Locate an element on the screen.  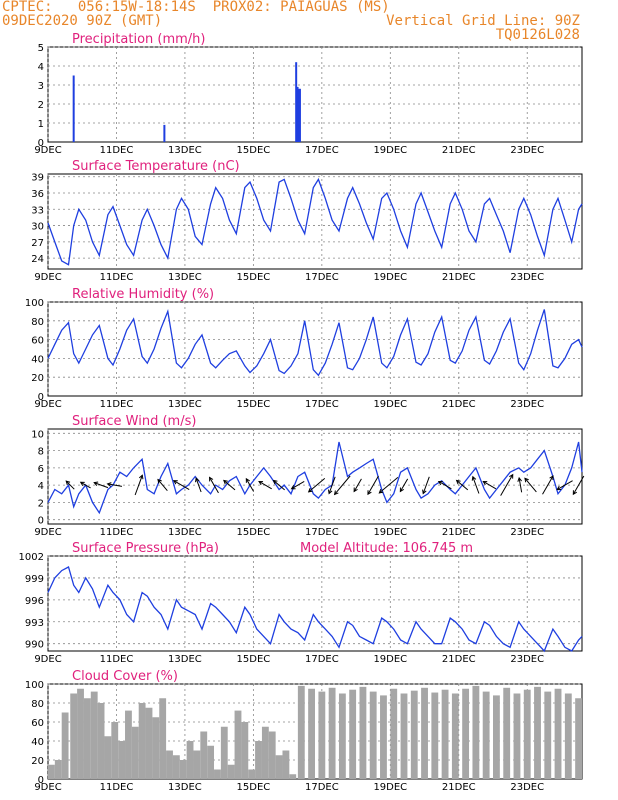
pres-ytick-label: 996 is located at coordinates (34, 601).